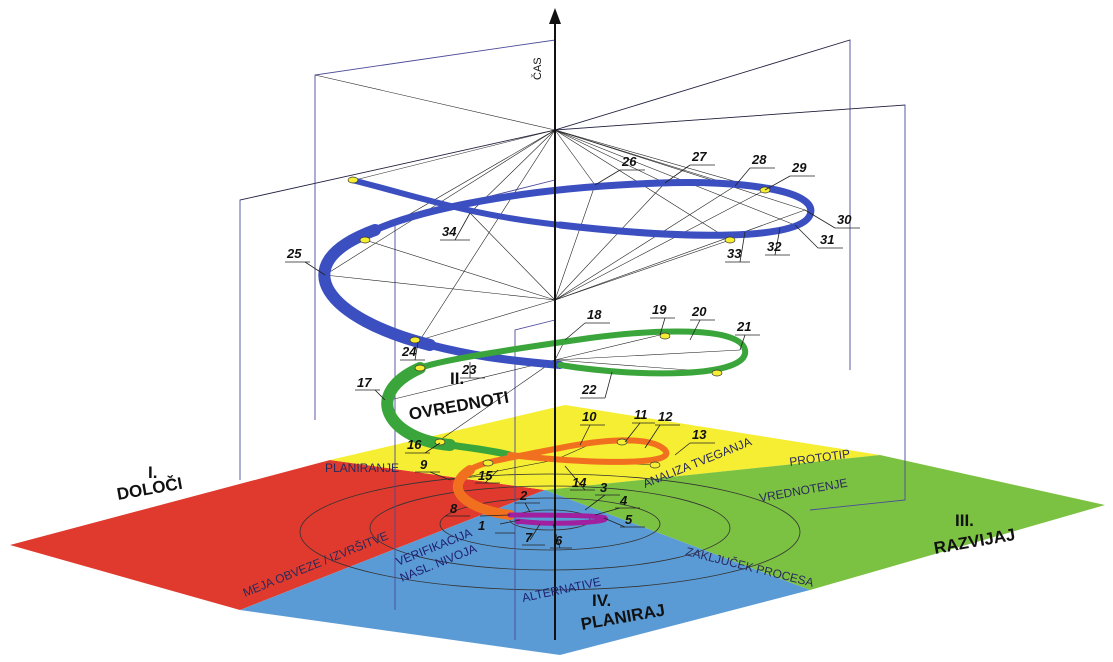  What do you see at coordinates (844, 219) in the screenshot?
I see `step-label-30: 30` at bounding box center [844, 219].